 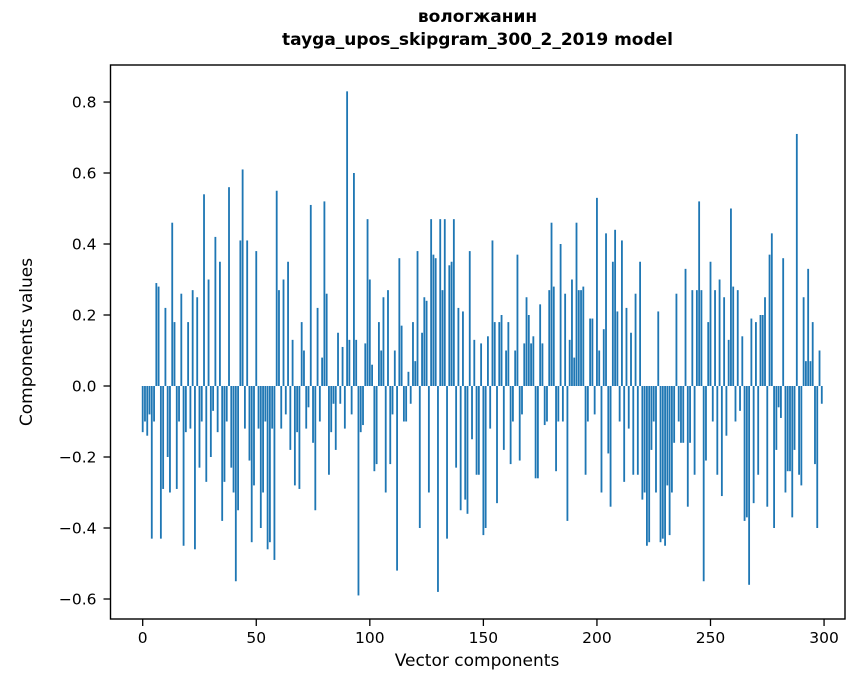 What do you see at coordinates (84, 315) in the screenshot?
I see `y-tick-label: 0.2` at bounding box center [84, 315].